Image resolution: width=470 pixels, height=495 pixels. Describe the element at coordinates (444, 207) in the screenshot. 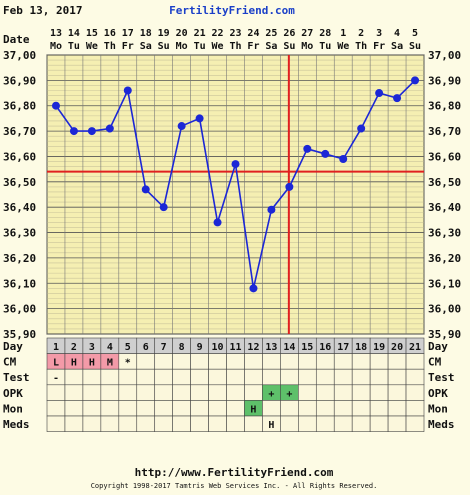

I see `y-tick-label-right: 36,40` at that location.